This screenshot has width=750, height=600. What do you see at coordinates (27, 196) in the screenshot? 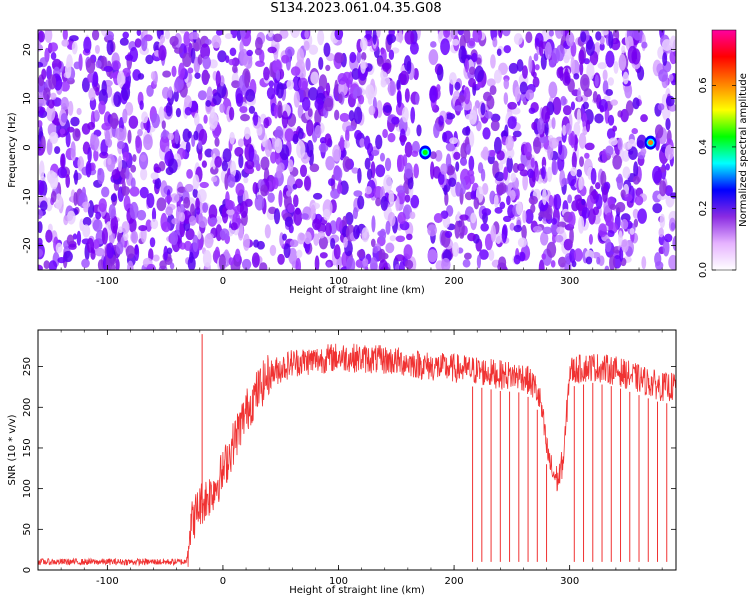
I see `y-tick-label: -10` at bounding box center [27, 196].